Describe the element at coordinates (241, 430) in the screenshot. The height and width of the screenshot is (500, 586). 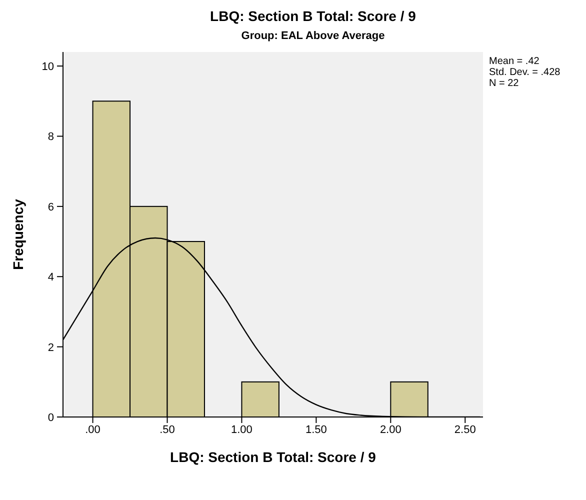
I see `x-tick-label: 1.00` at that location.